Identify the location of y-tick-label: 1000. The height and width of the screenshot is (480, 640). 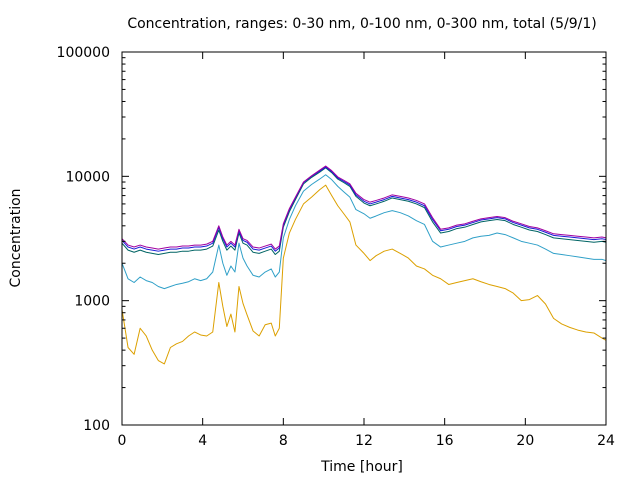
(92, 302).